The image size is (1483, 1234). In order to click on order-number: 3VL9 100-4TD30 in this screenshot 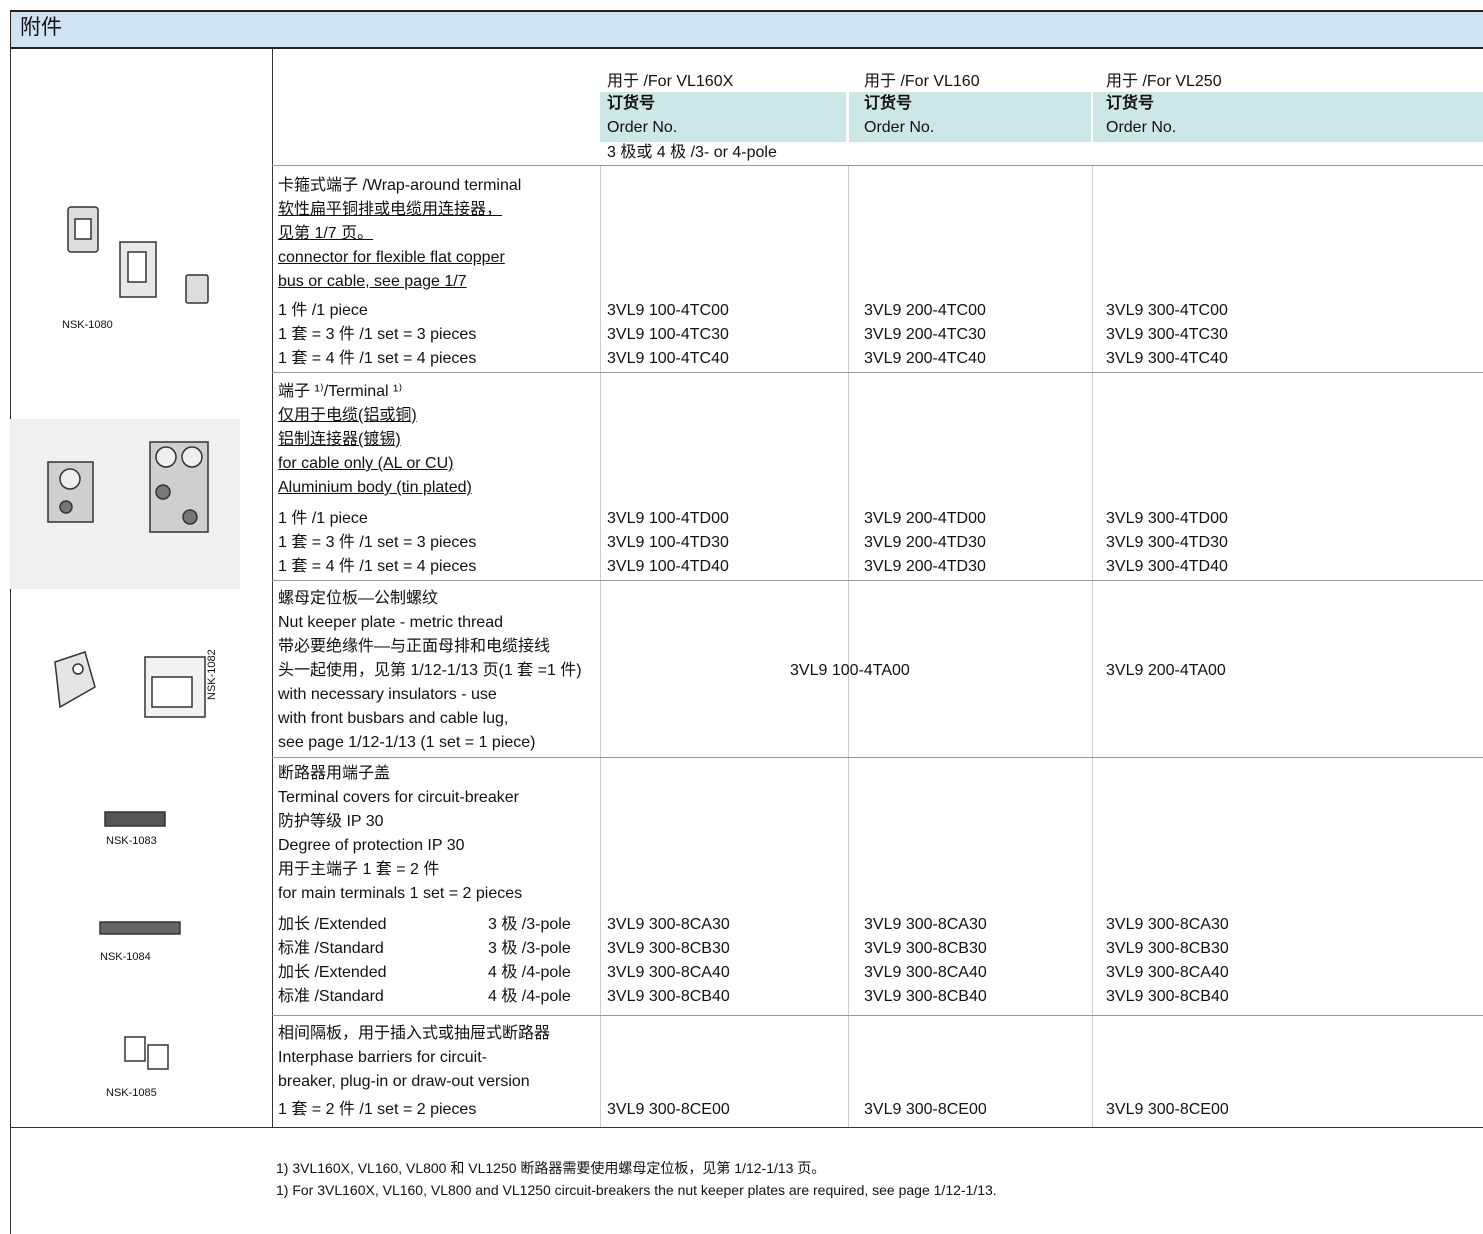, I will do `click(668, 542)`.